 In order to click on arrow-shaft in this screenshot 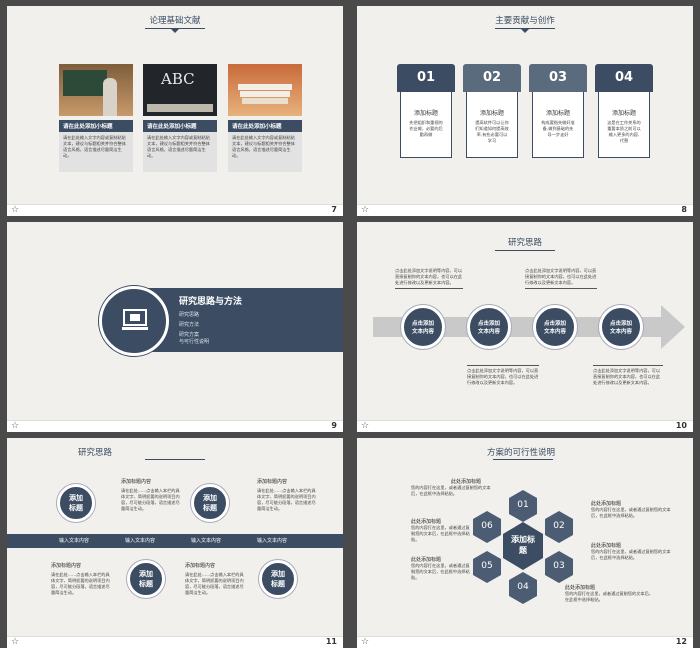, I will do `click(518, 327)`.